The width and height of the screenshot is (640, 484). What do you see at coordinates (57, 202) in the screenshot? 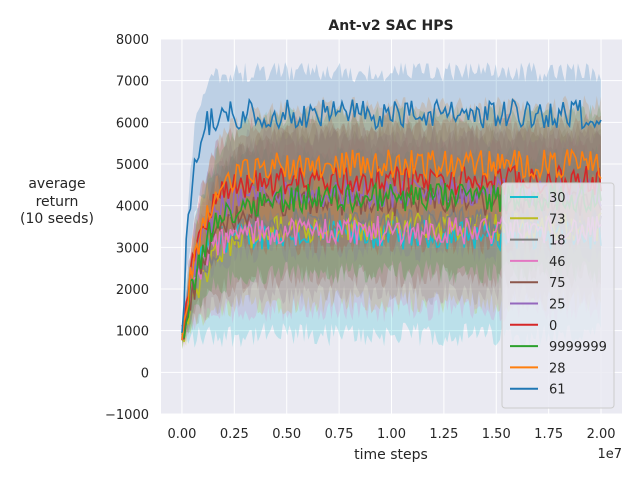
I see `y-axis-label-line-2: return` at bounding box center [57, 202].